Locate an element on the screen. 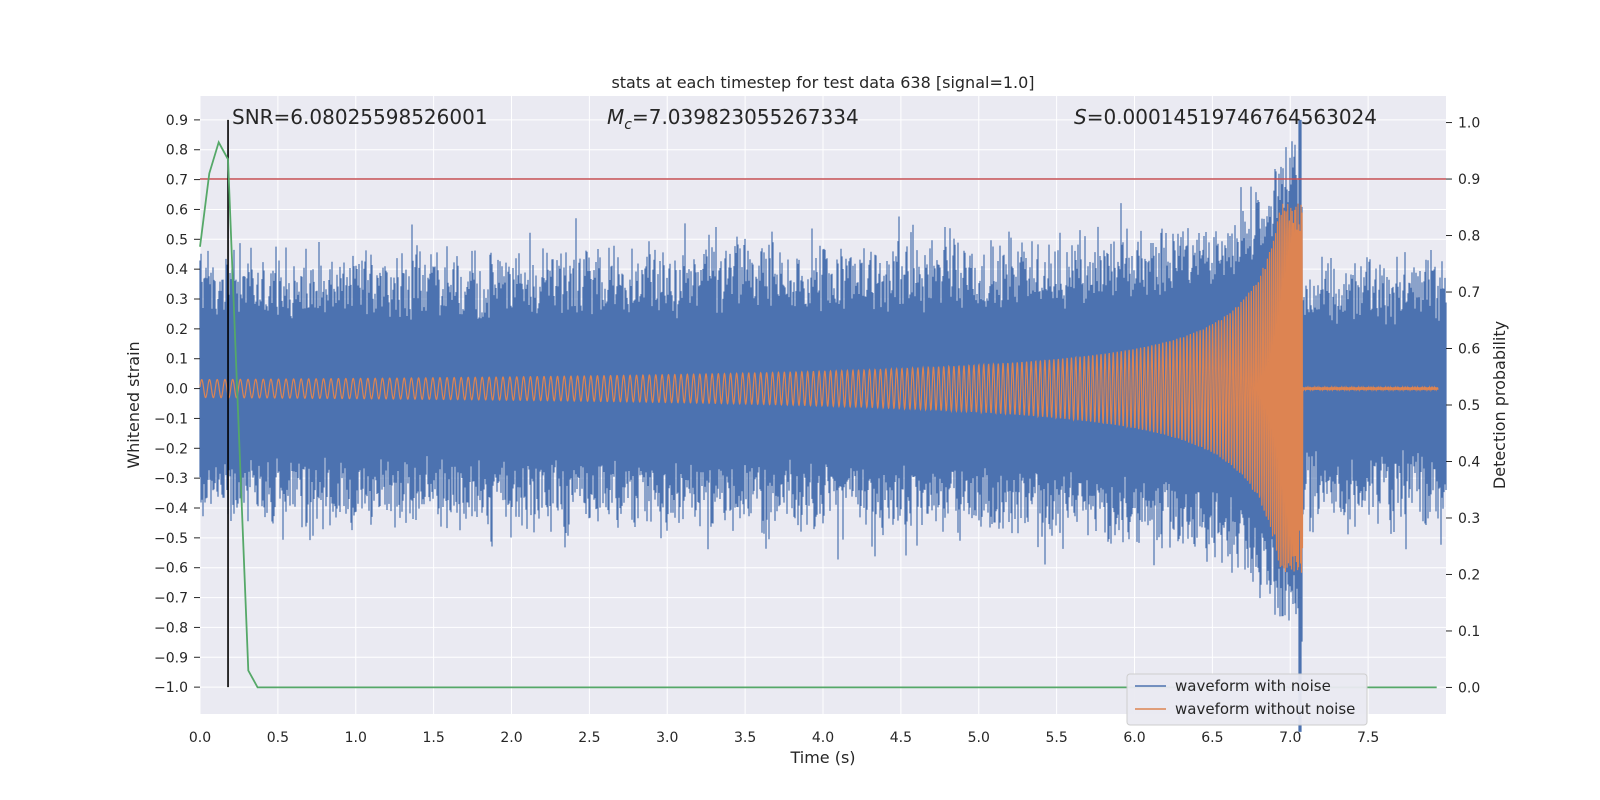 This screenshot has height=800, width=1600. y-tick-label: −0.6 is located at coordinates (171, 569).